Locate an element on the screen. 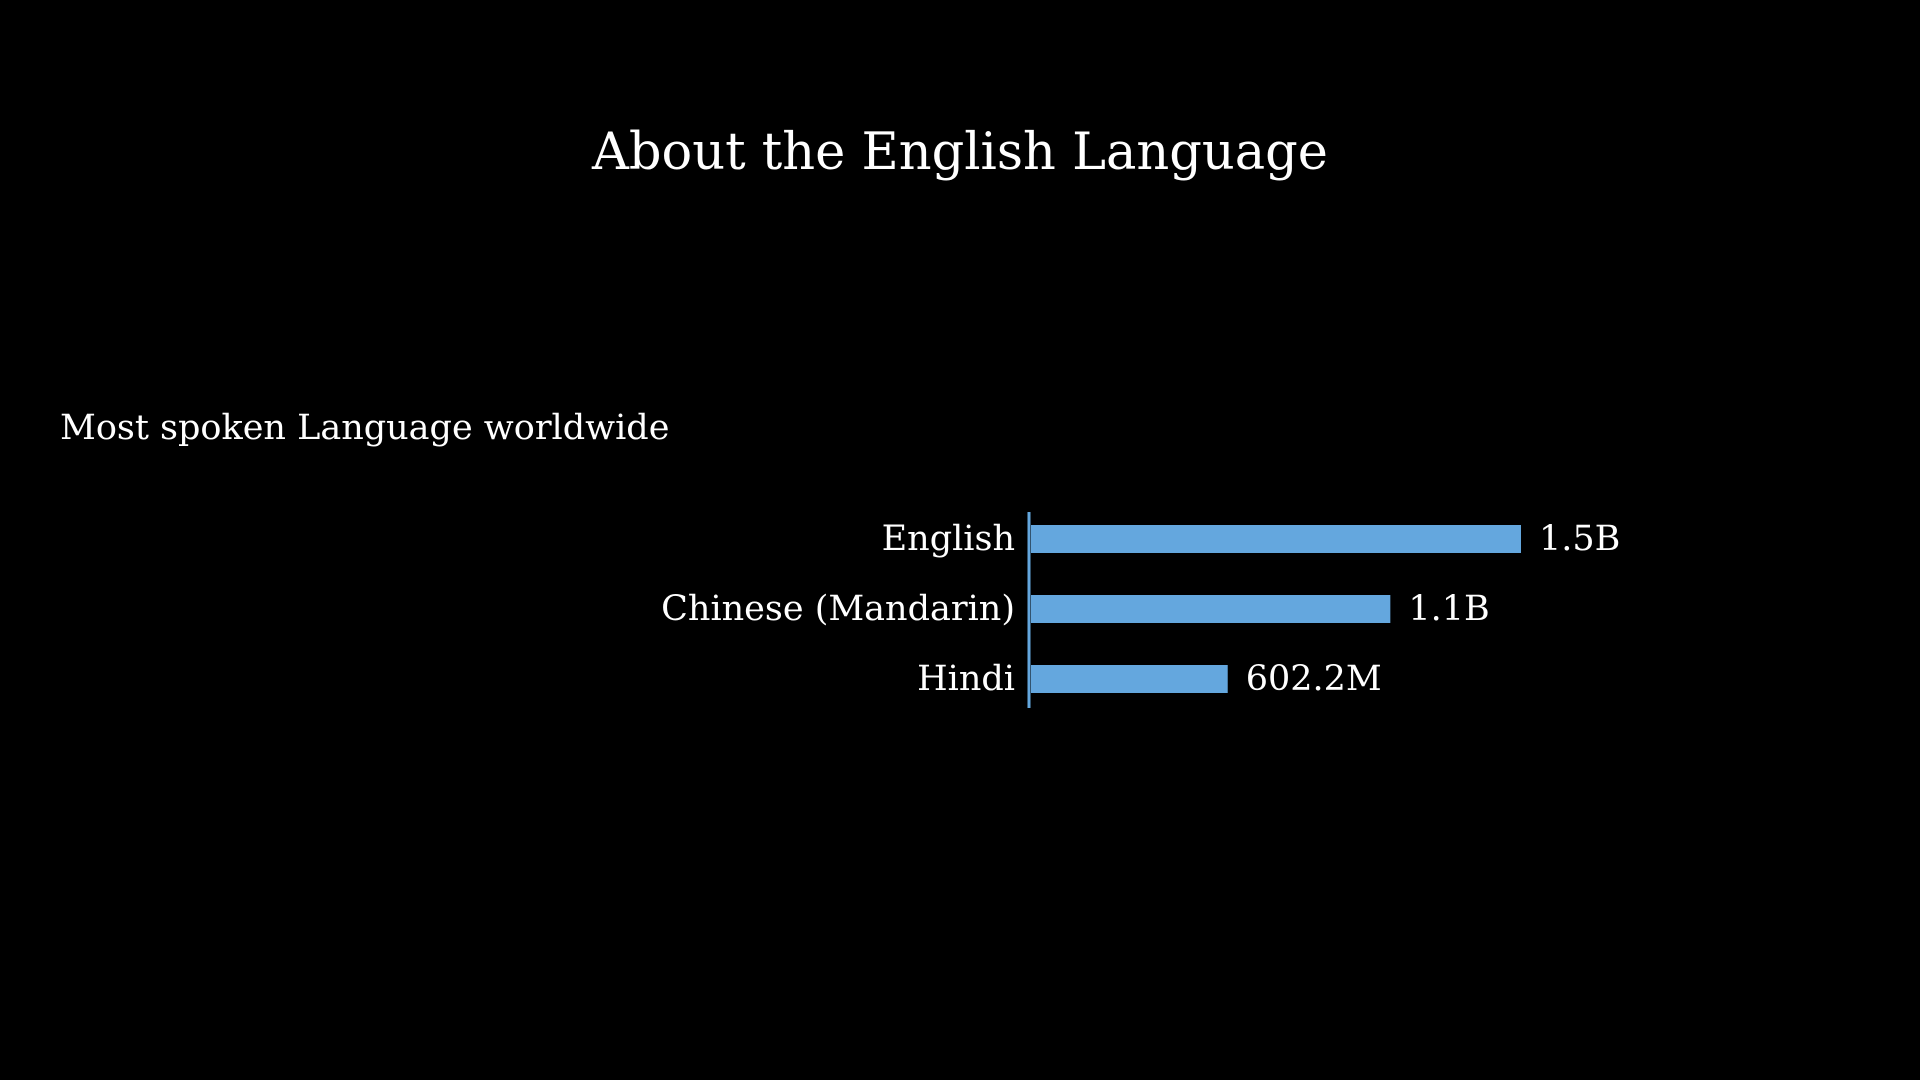 This screenshot has width=1920, height=1080. data-label: 602.2M is located at coordinates (1314, 679).